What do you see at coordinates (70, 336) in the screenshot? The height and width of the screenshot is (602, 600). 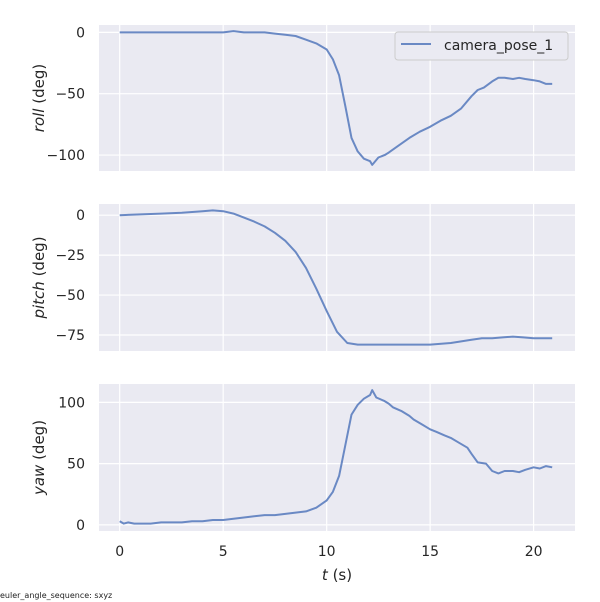 I see `y-tick-label: −75` at bounding box center [70, 336].